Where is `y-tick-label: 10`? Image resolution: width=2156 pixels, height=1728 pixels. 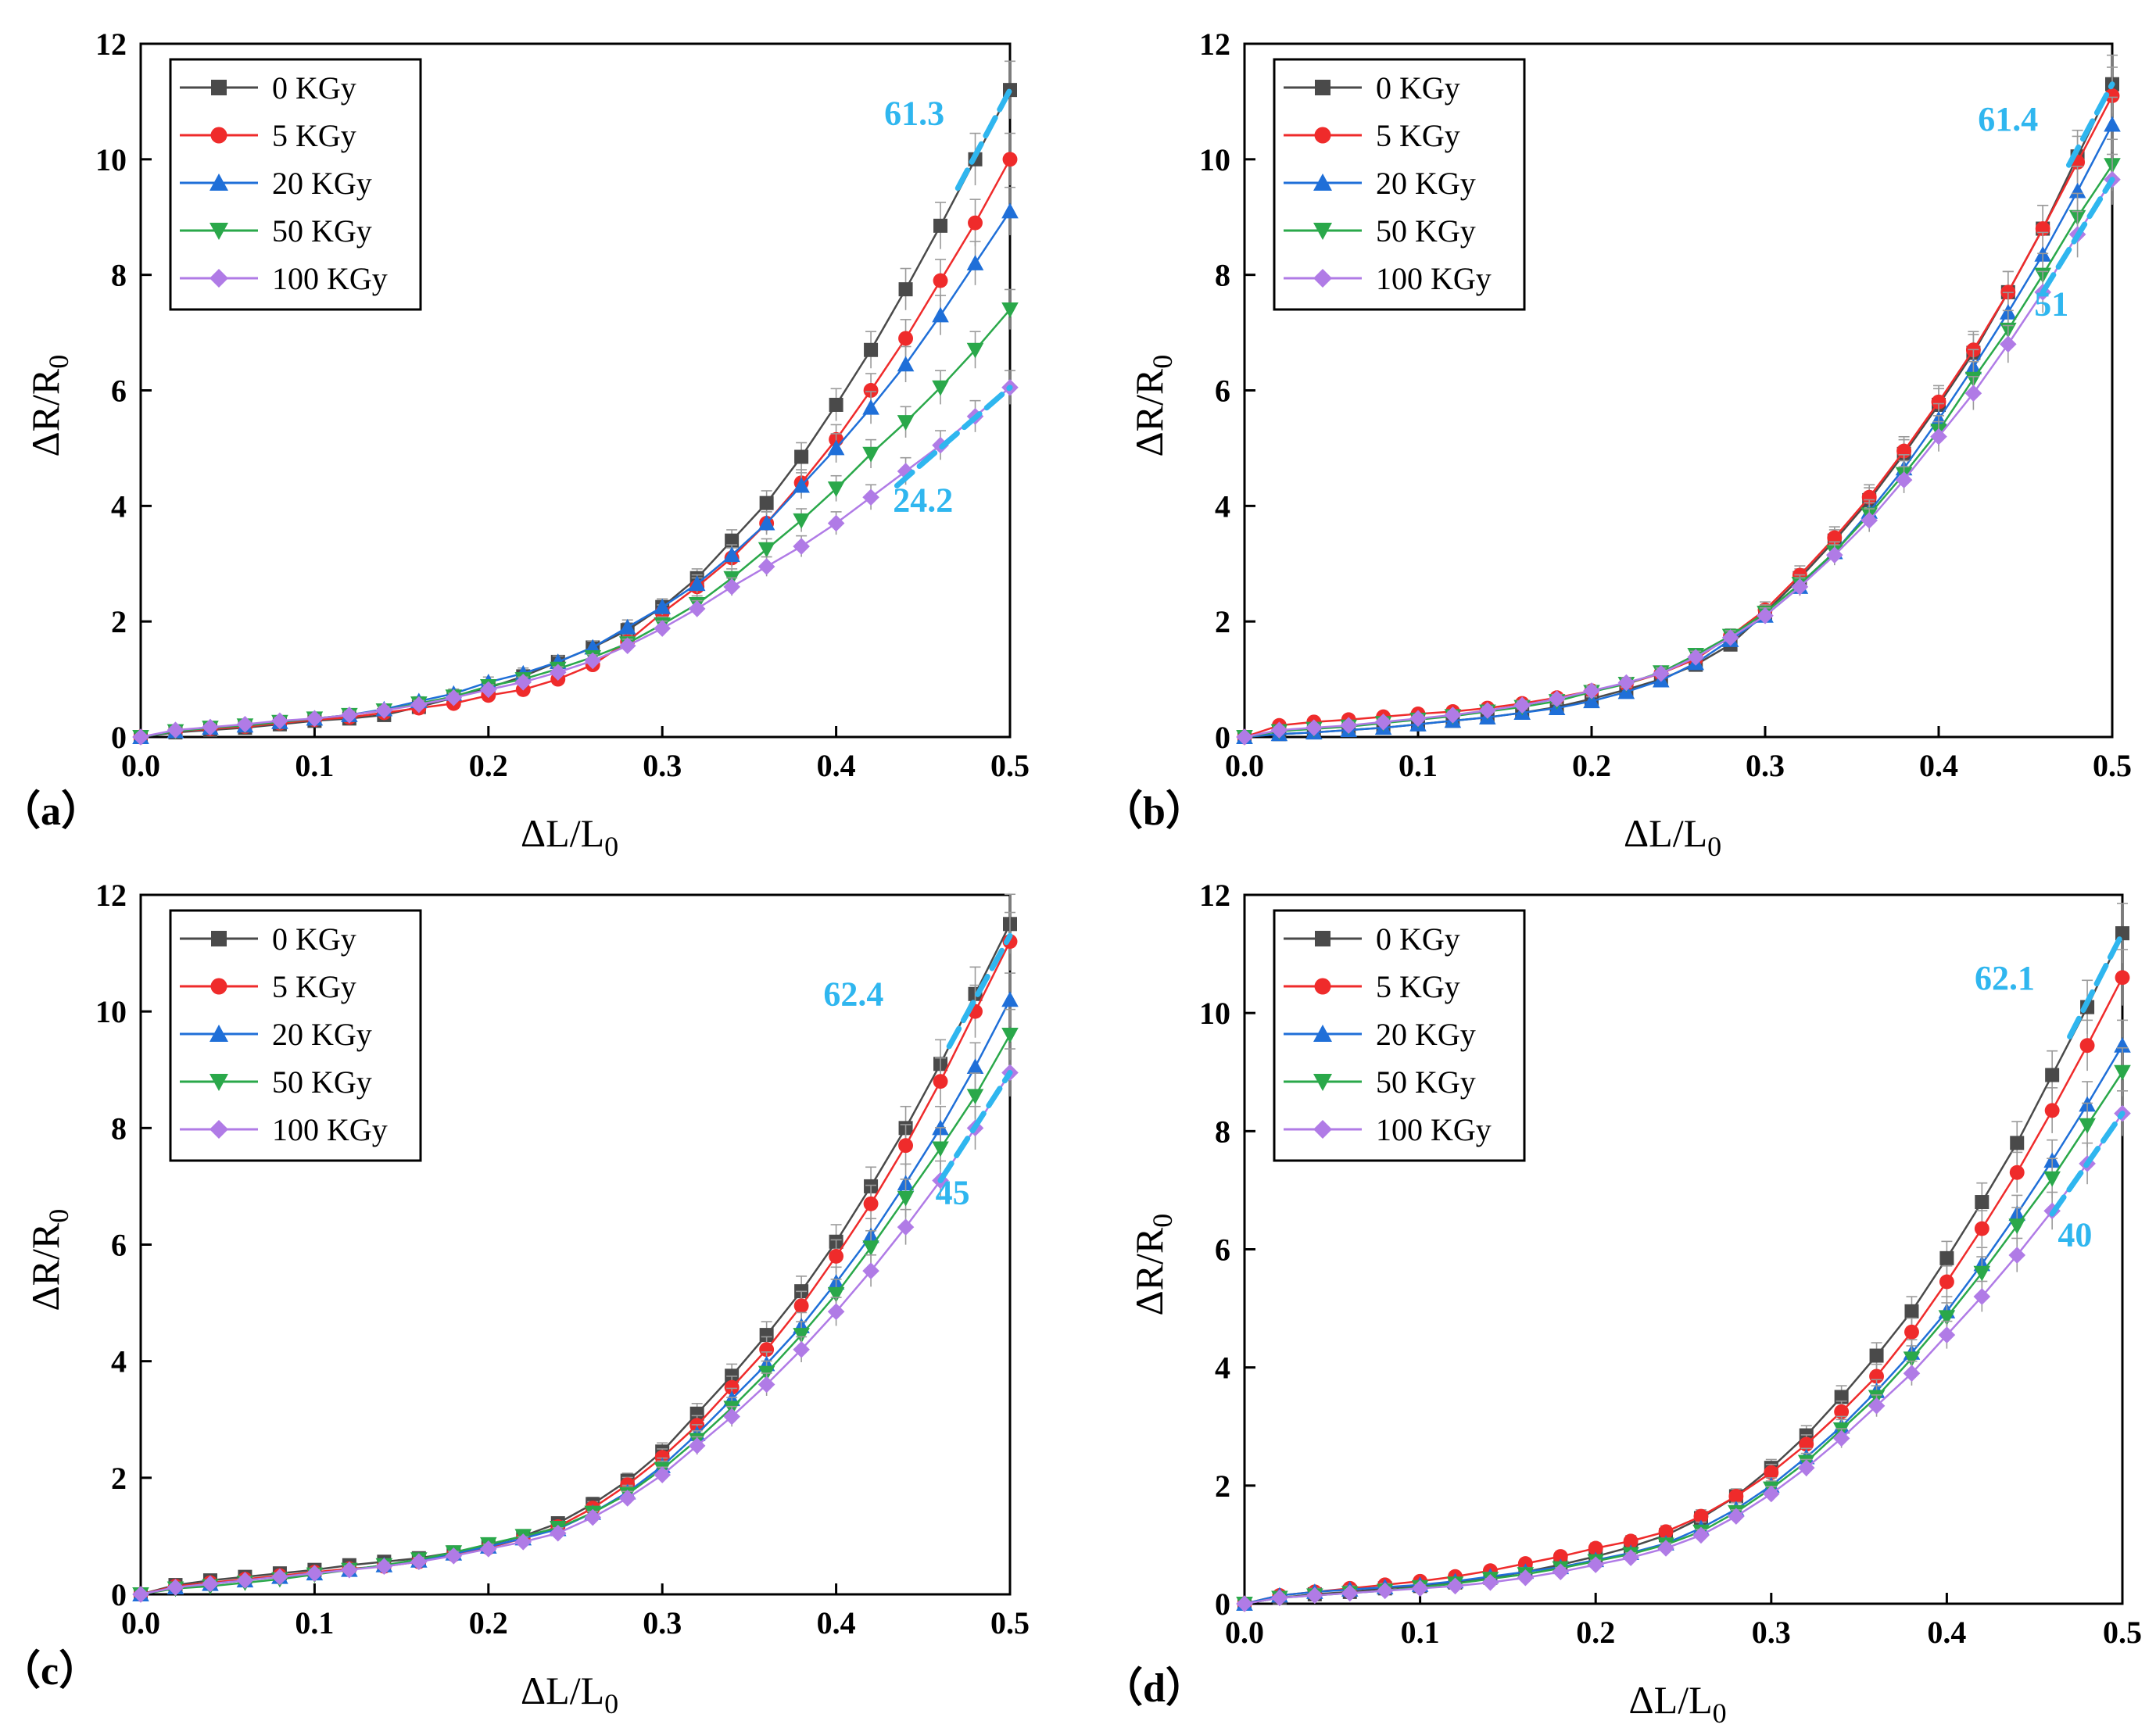
y-tick-label: 10 is located at coordinates (111, 159).